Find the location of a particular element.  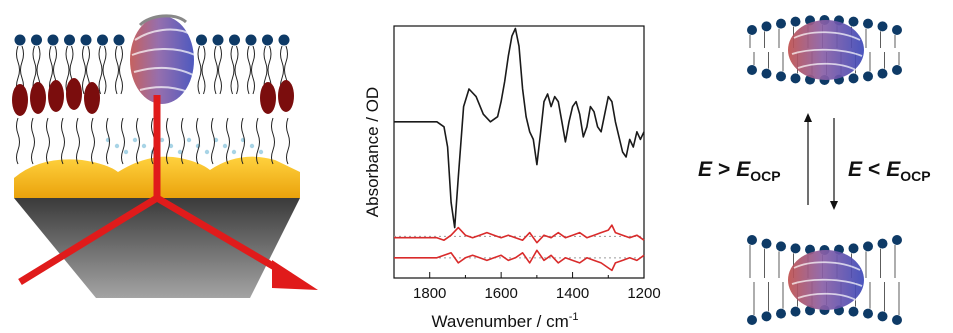

x-tick-label: 1600 is located at coordinates (500, 293).